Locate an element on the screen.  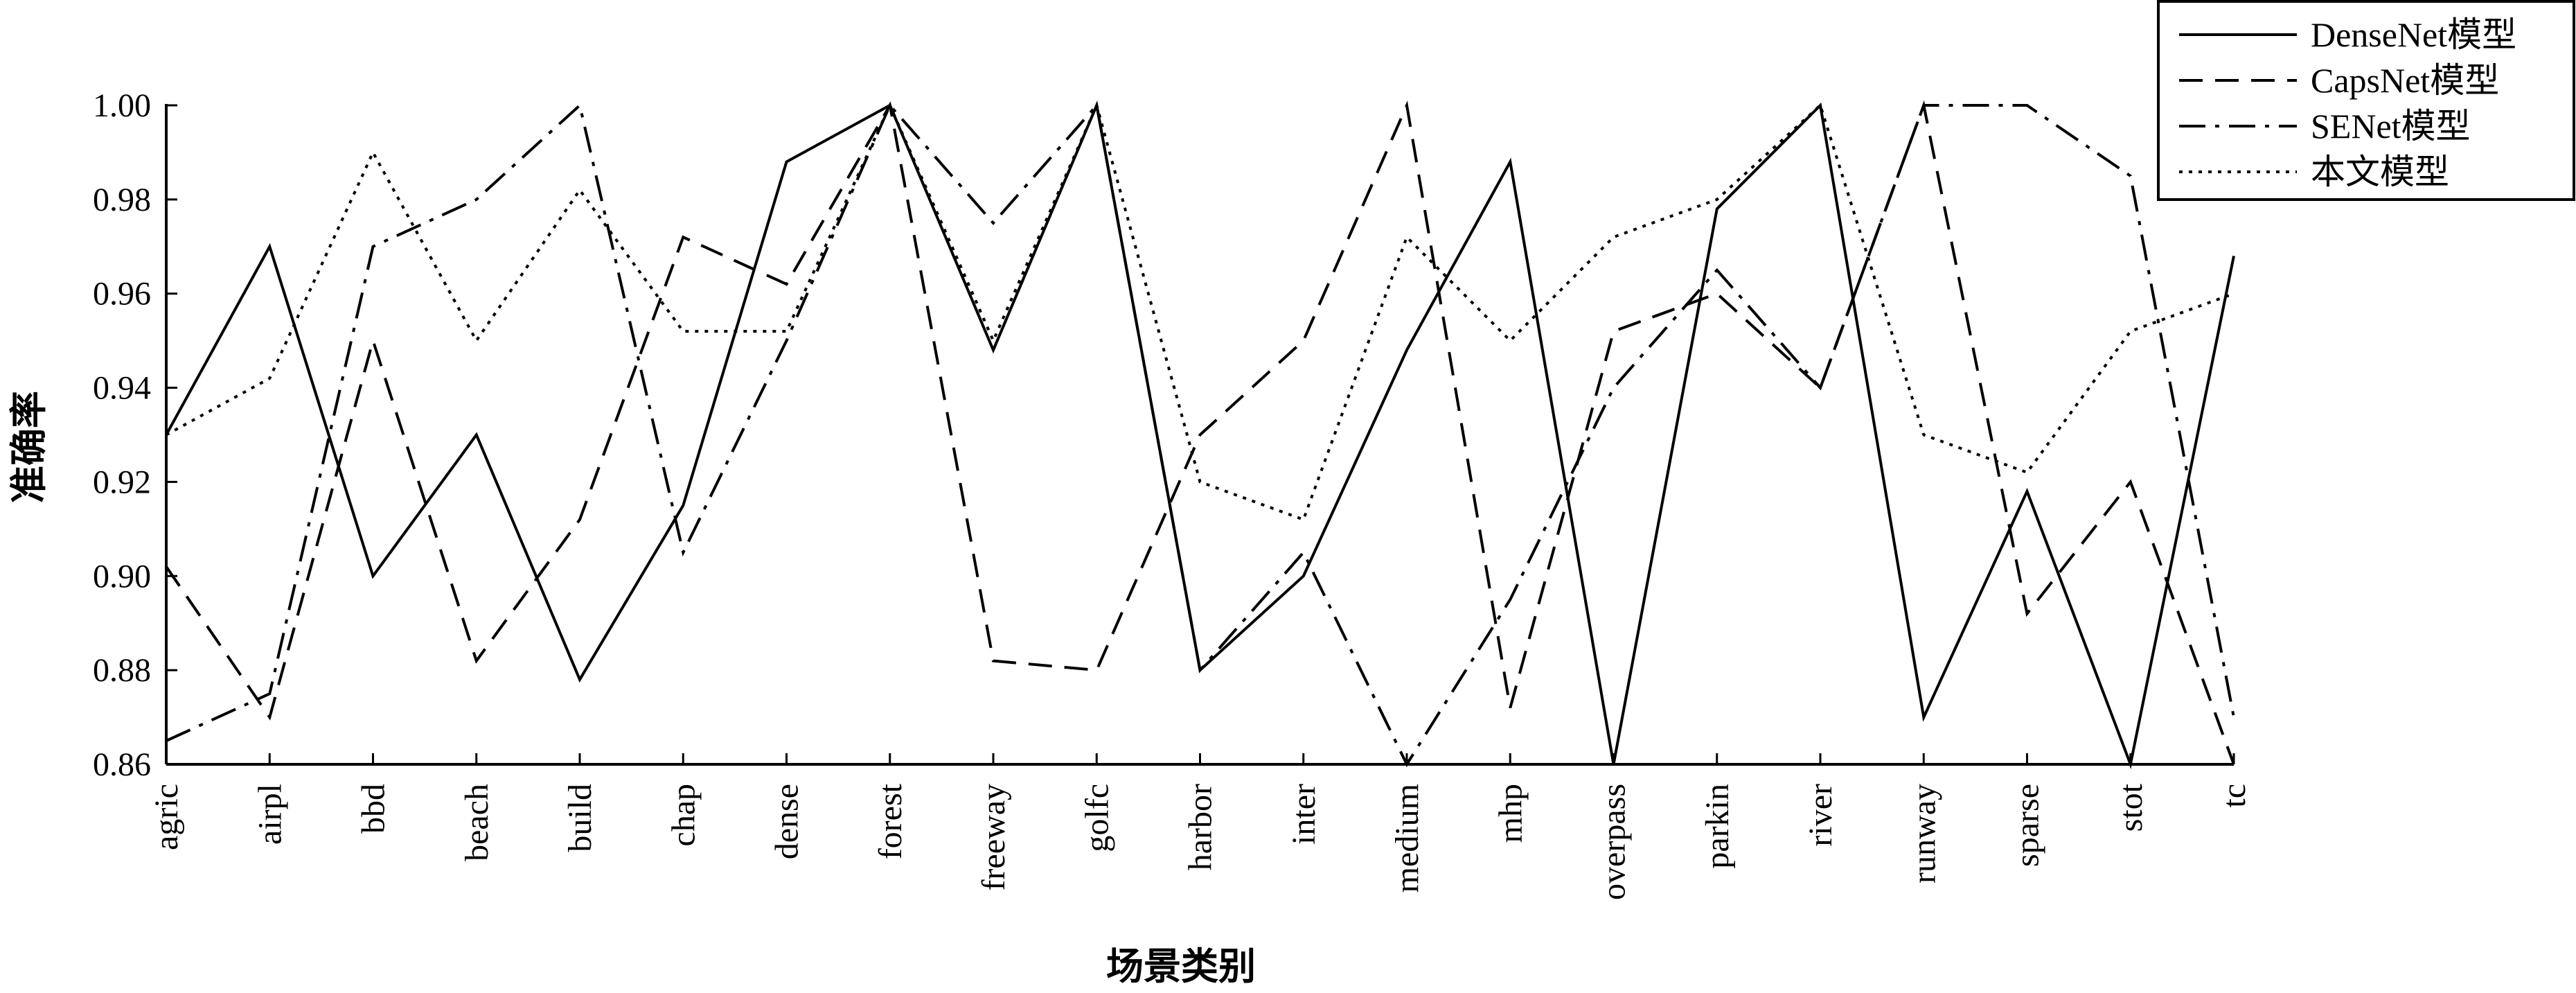
y-tick-label: 1.00 is located at coordinates (122, 105).